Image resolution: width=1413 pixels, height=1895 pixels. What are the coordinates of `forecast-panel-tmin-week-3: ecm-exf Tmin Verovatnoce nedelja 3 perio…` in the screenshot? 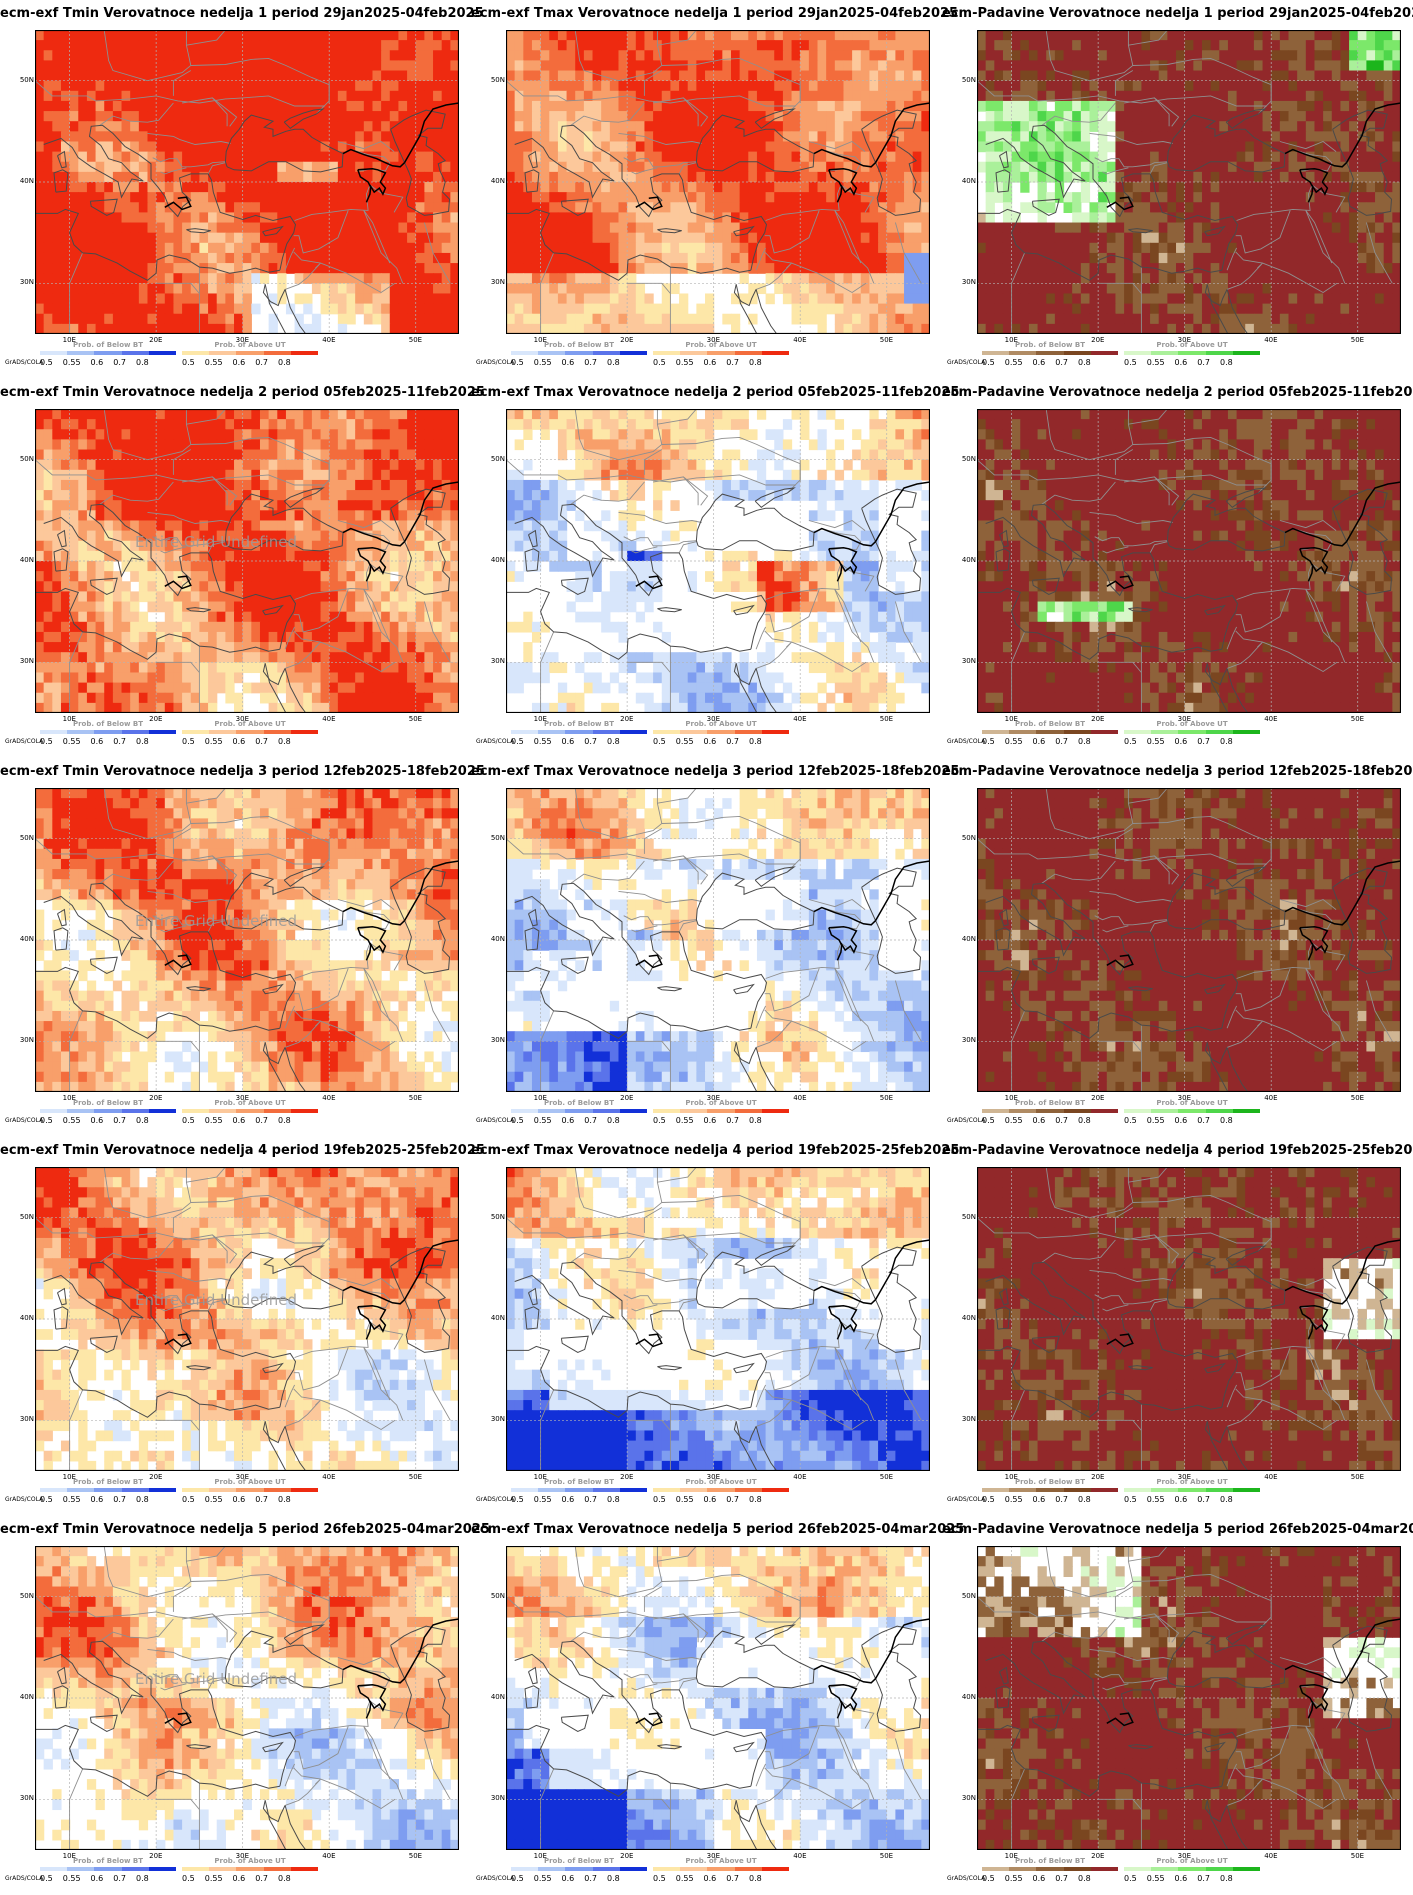 It's located at (242, 947).